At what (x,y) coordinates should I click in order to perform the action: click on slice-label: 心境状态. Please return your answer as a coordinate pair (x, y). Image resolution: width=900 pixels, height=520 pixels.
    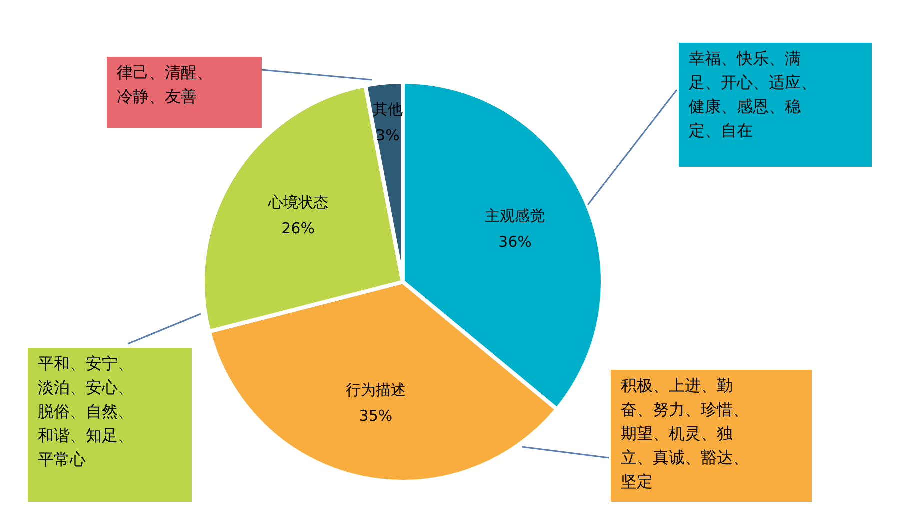
    Looking at the image, I should click on (297, 203).